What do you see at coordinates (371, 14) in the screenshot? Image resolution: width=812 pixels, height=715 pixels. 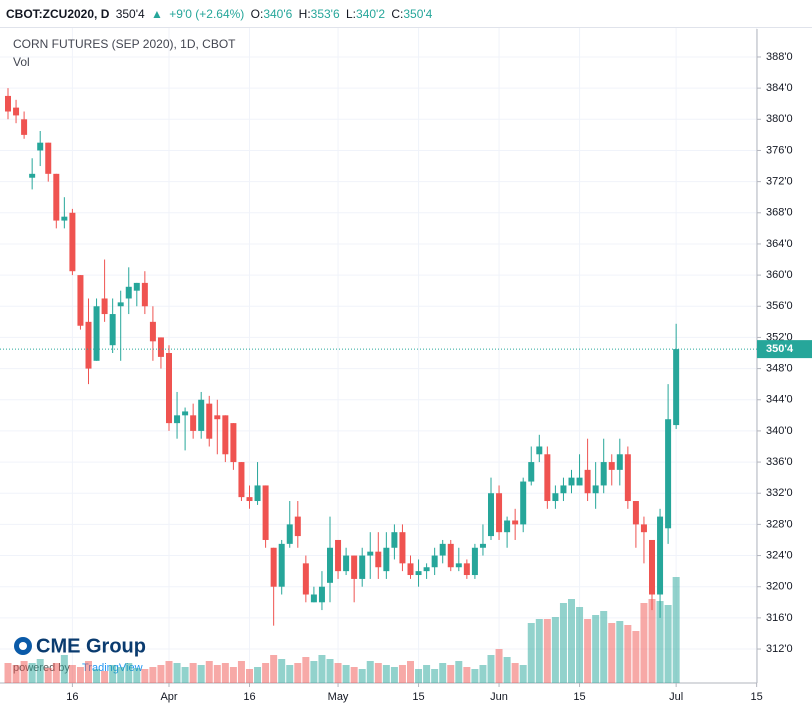 I see `low: 340'2` at bounding box center [371, 14].